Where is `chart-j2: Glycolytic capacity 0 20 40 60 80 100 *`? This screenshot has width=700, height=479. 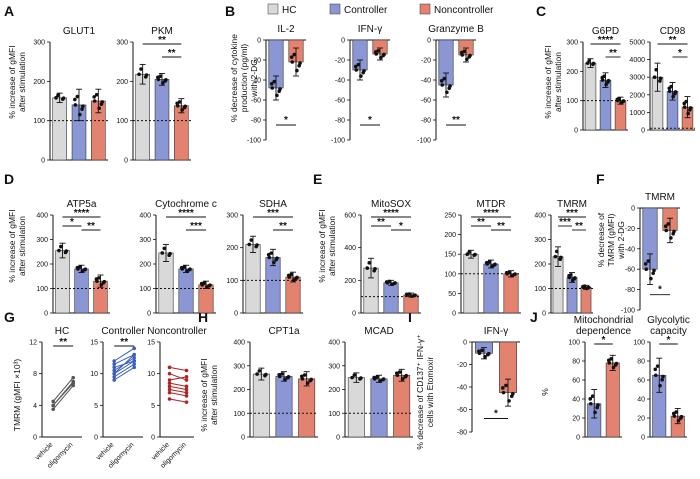
chart-j2: Glycolytic capacity 0 20 40 60 80 100 * is located at coordinates (661, 378).